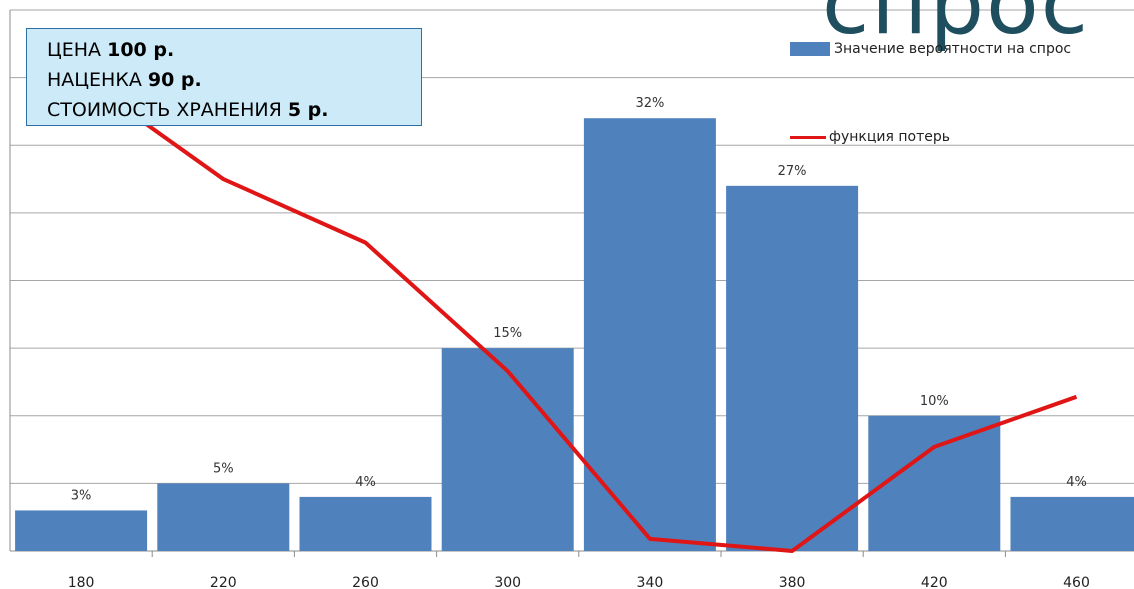 Image resolution: width=1134 pixels, height=589 pixels. Describe the element at coordinates (792, 171) in the screenshot. I see `bar-data-label: 27%` at that location.